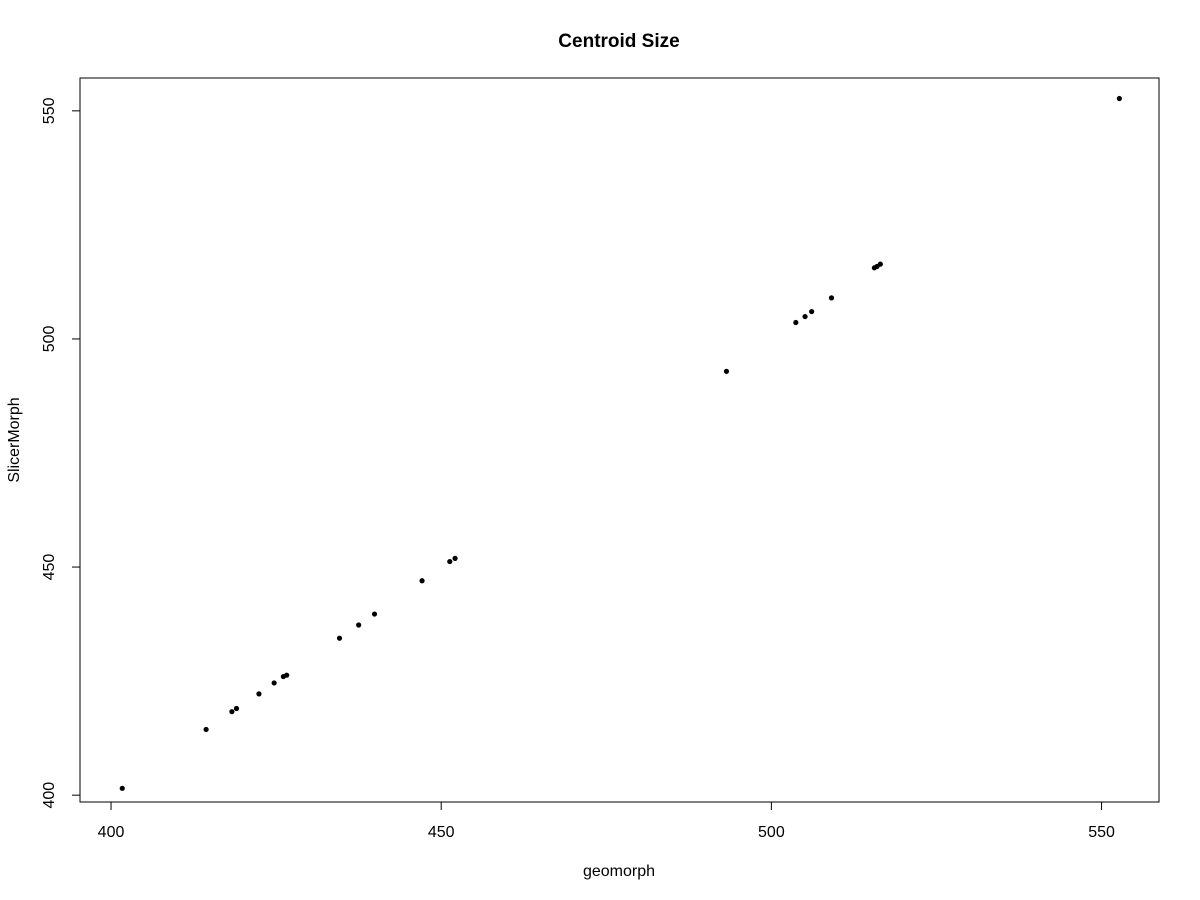 This screenshot has height=900, width=1200. What do you see at coordinates (61, 453) in the screenshot?
I see `y-axis: 400 450 500 550` at bounding box center [61, 453].